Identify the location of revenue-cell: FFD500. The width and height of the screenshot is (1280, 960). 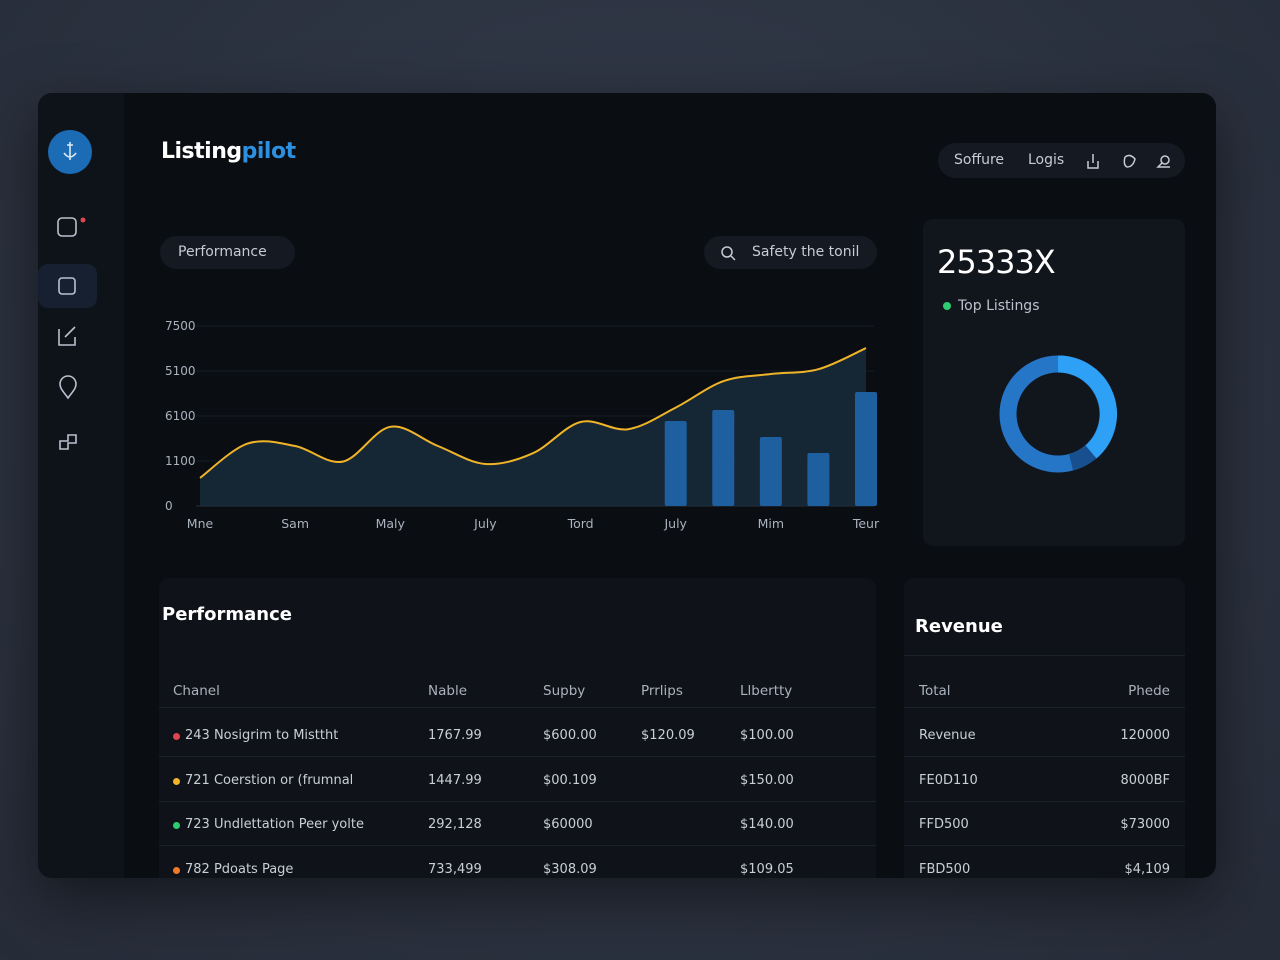
(944, 824).